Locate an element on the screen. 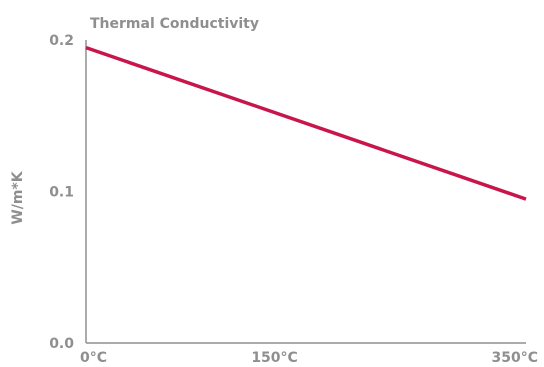 The height and width of the screenshot is (367, 544). chart-title: Thermal Conductivity is located at coordinates (174, 24).